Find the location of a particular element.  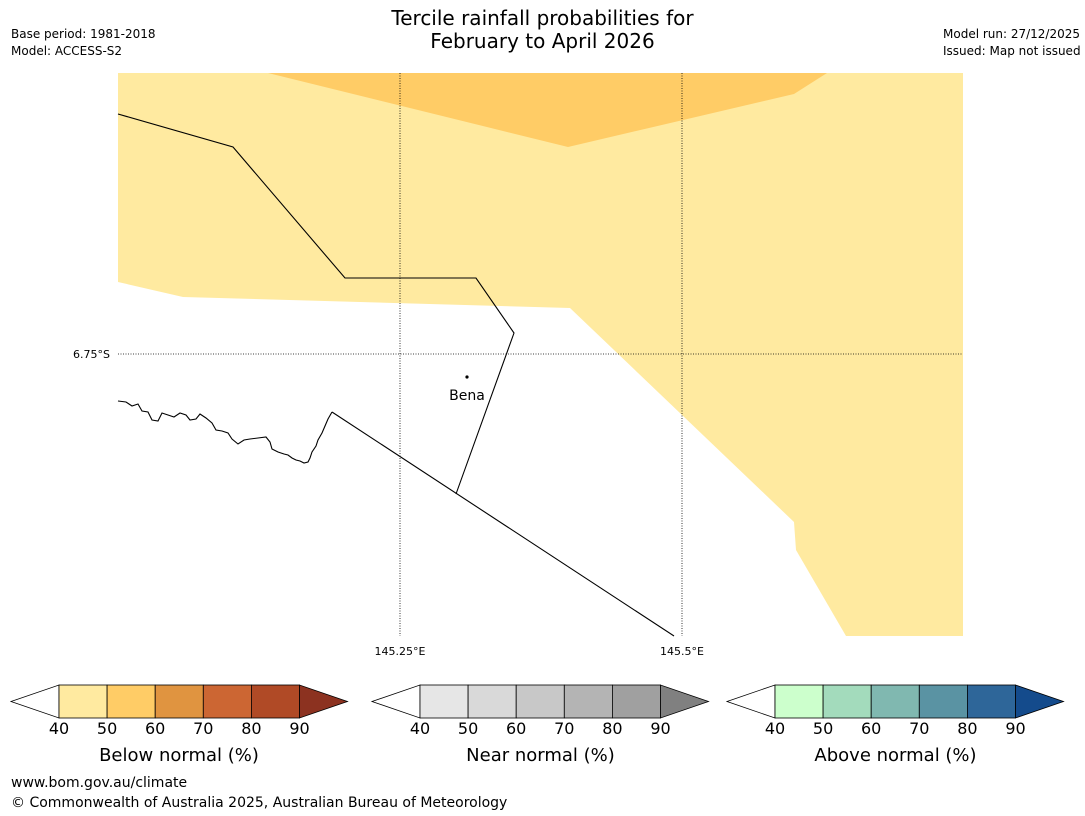

title-line-1: Tercile rainfall probabilities for is located at coordinates (542, 18).